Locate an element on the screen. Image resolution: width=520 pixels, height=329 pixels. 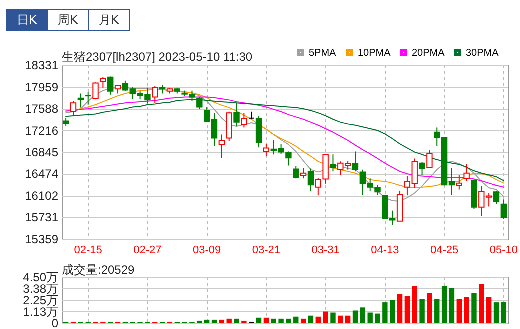
y-tick-label: 15359 is located at coordinates (42, 239).